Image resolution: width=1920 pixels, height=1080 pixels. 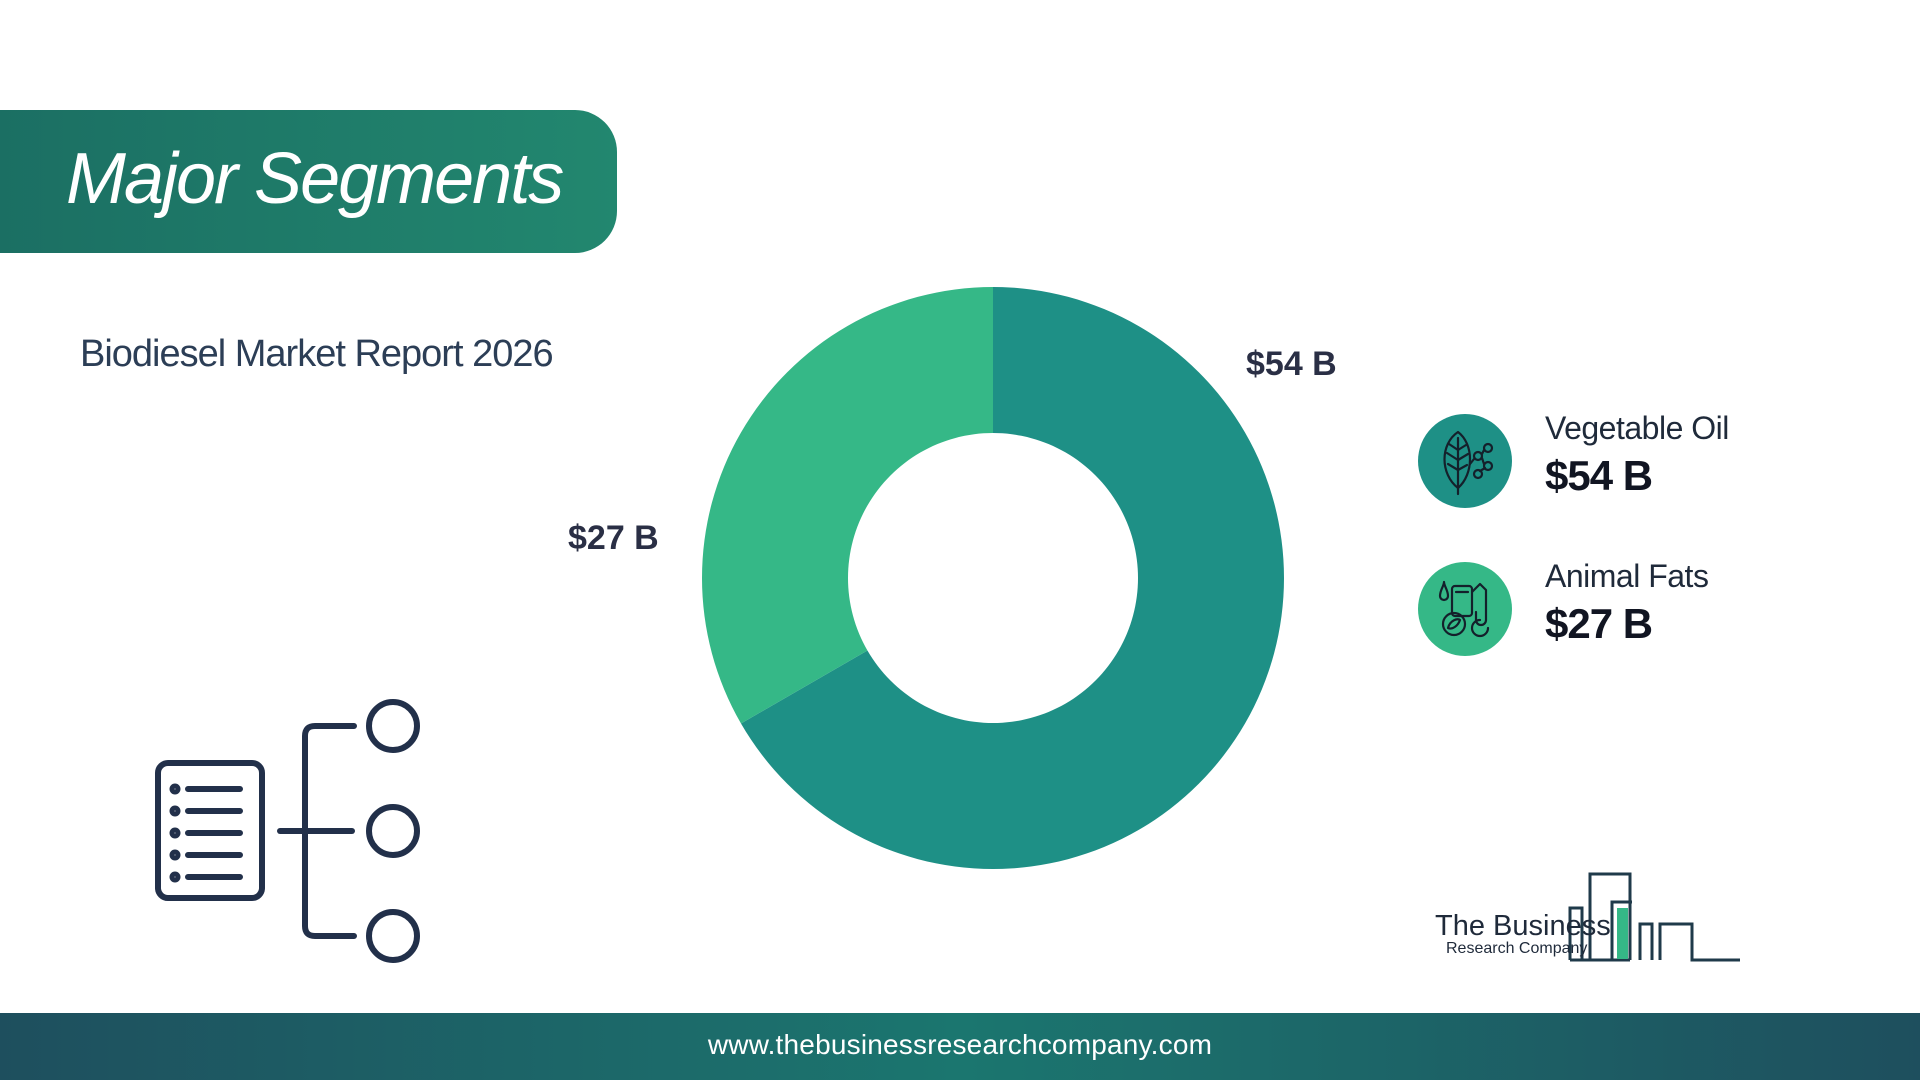 What do you see at coordinates (1599, 623) in the screenshot?
I see `legend-value-animal-fats: $27 B` at bounding box center [1599, 623].